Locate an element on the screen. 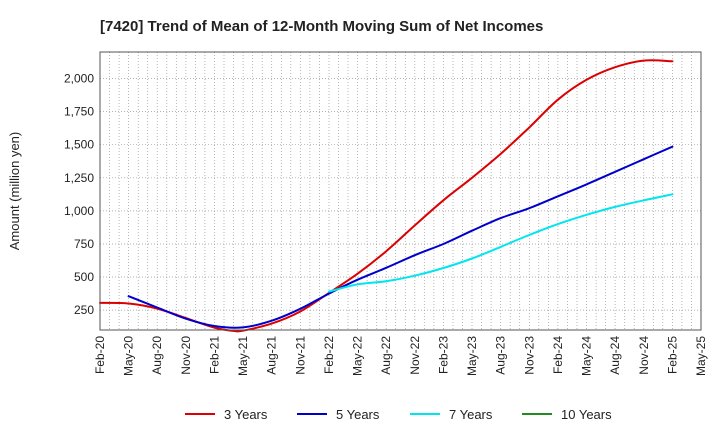  x-tick-label: May-24 is located at coordinates (587, 356).